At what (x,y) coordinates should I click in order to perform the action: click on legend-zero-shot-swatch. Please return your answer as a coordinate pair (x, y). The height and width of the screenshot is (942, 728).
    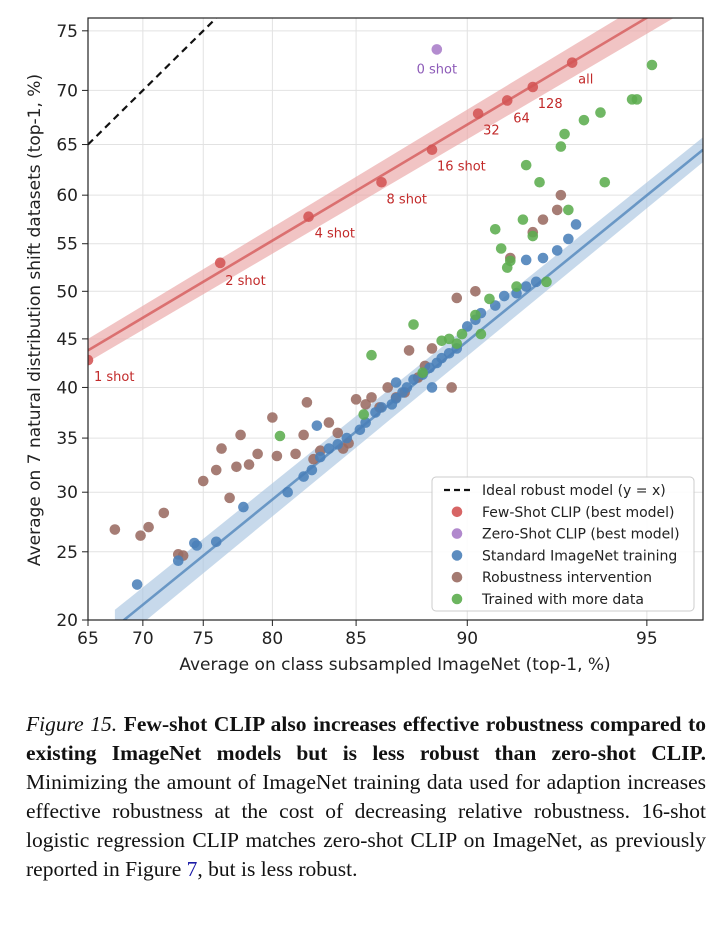
    Looking at the image, I should click on (457, 533).